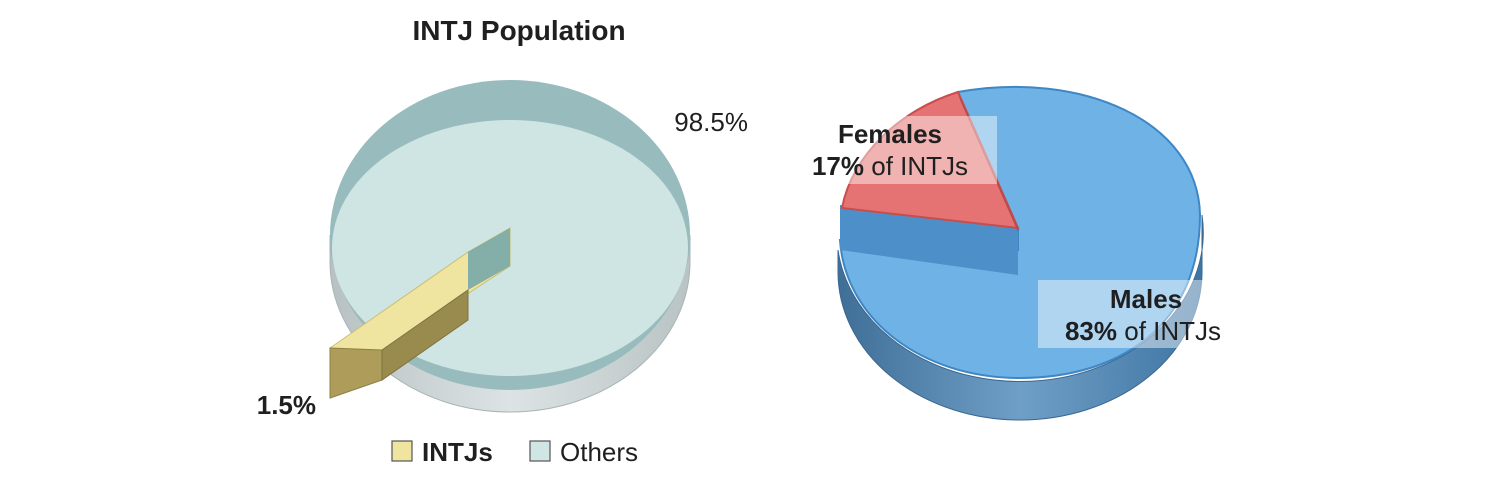 The image size is (1500, 492). I want to click on label-intjs-percent: 1.5%, so click(286, 405).